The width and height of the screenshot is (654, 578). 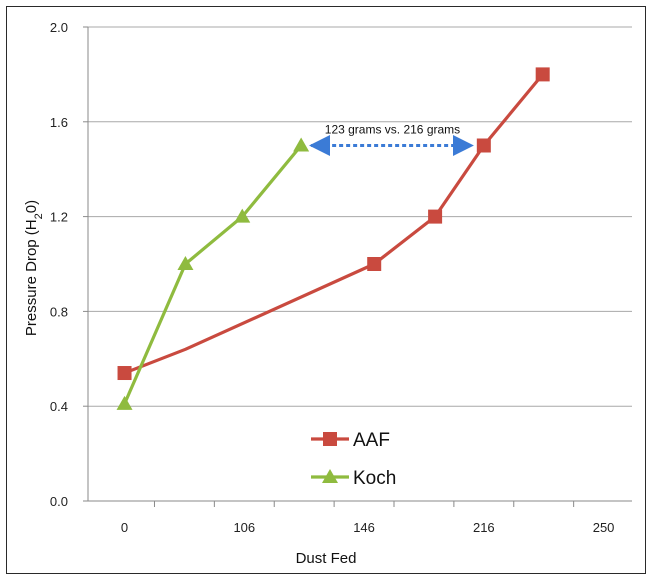 What do you see at coordinates (59, 311) in the screenshot?
I see `y-tick-label: 0.8` at bounding box center [59, 311].